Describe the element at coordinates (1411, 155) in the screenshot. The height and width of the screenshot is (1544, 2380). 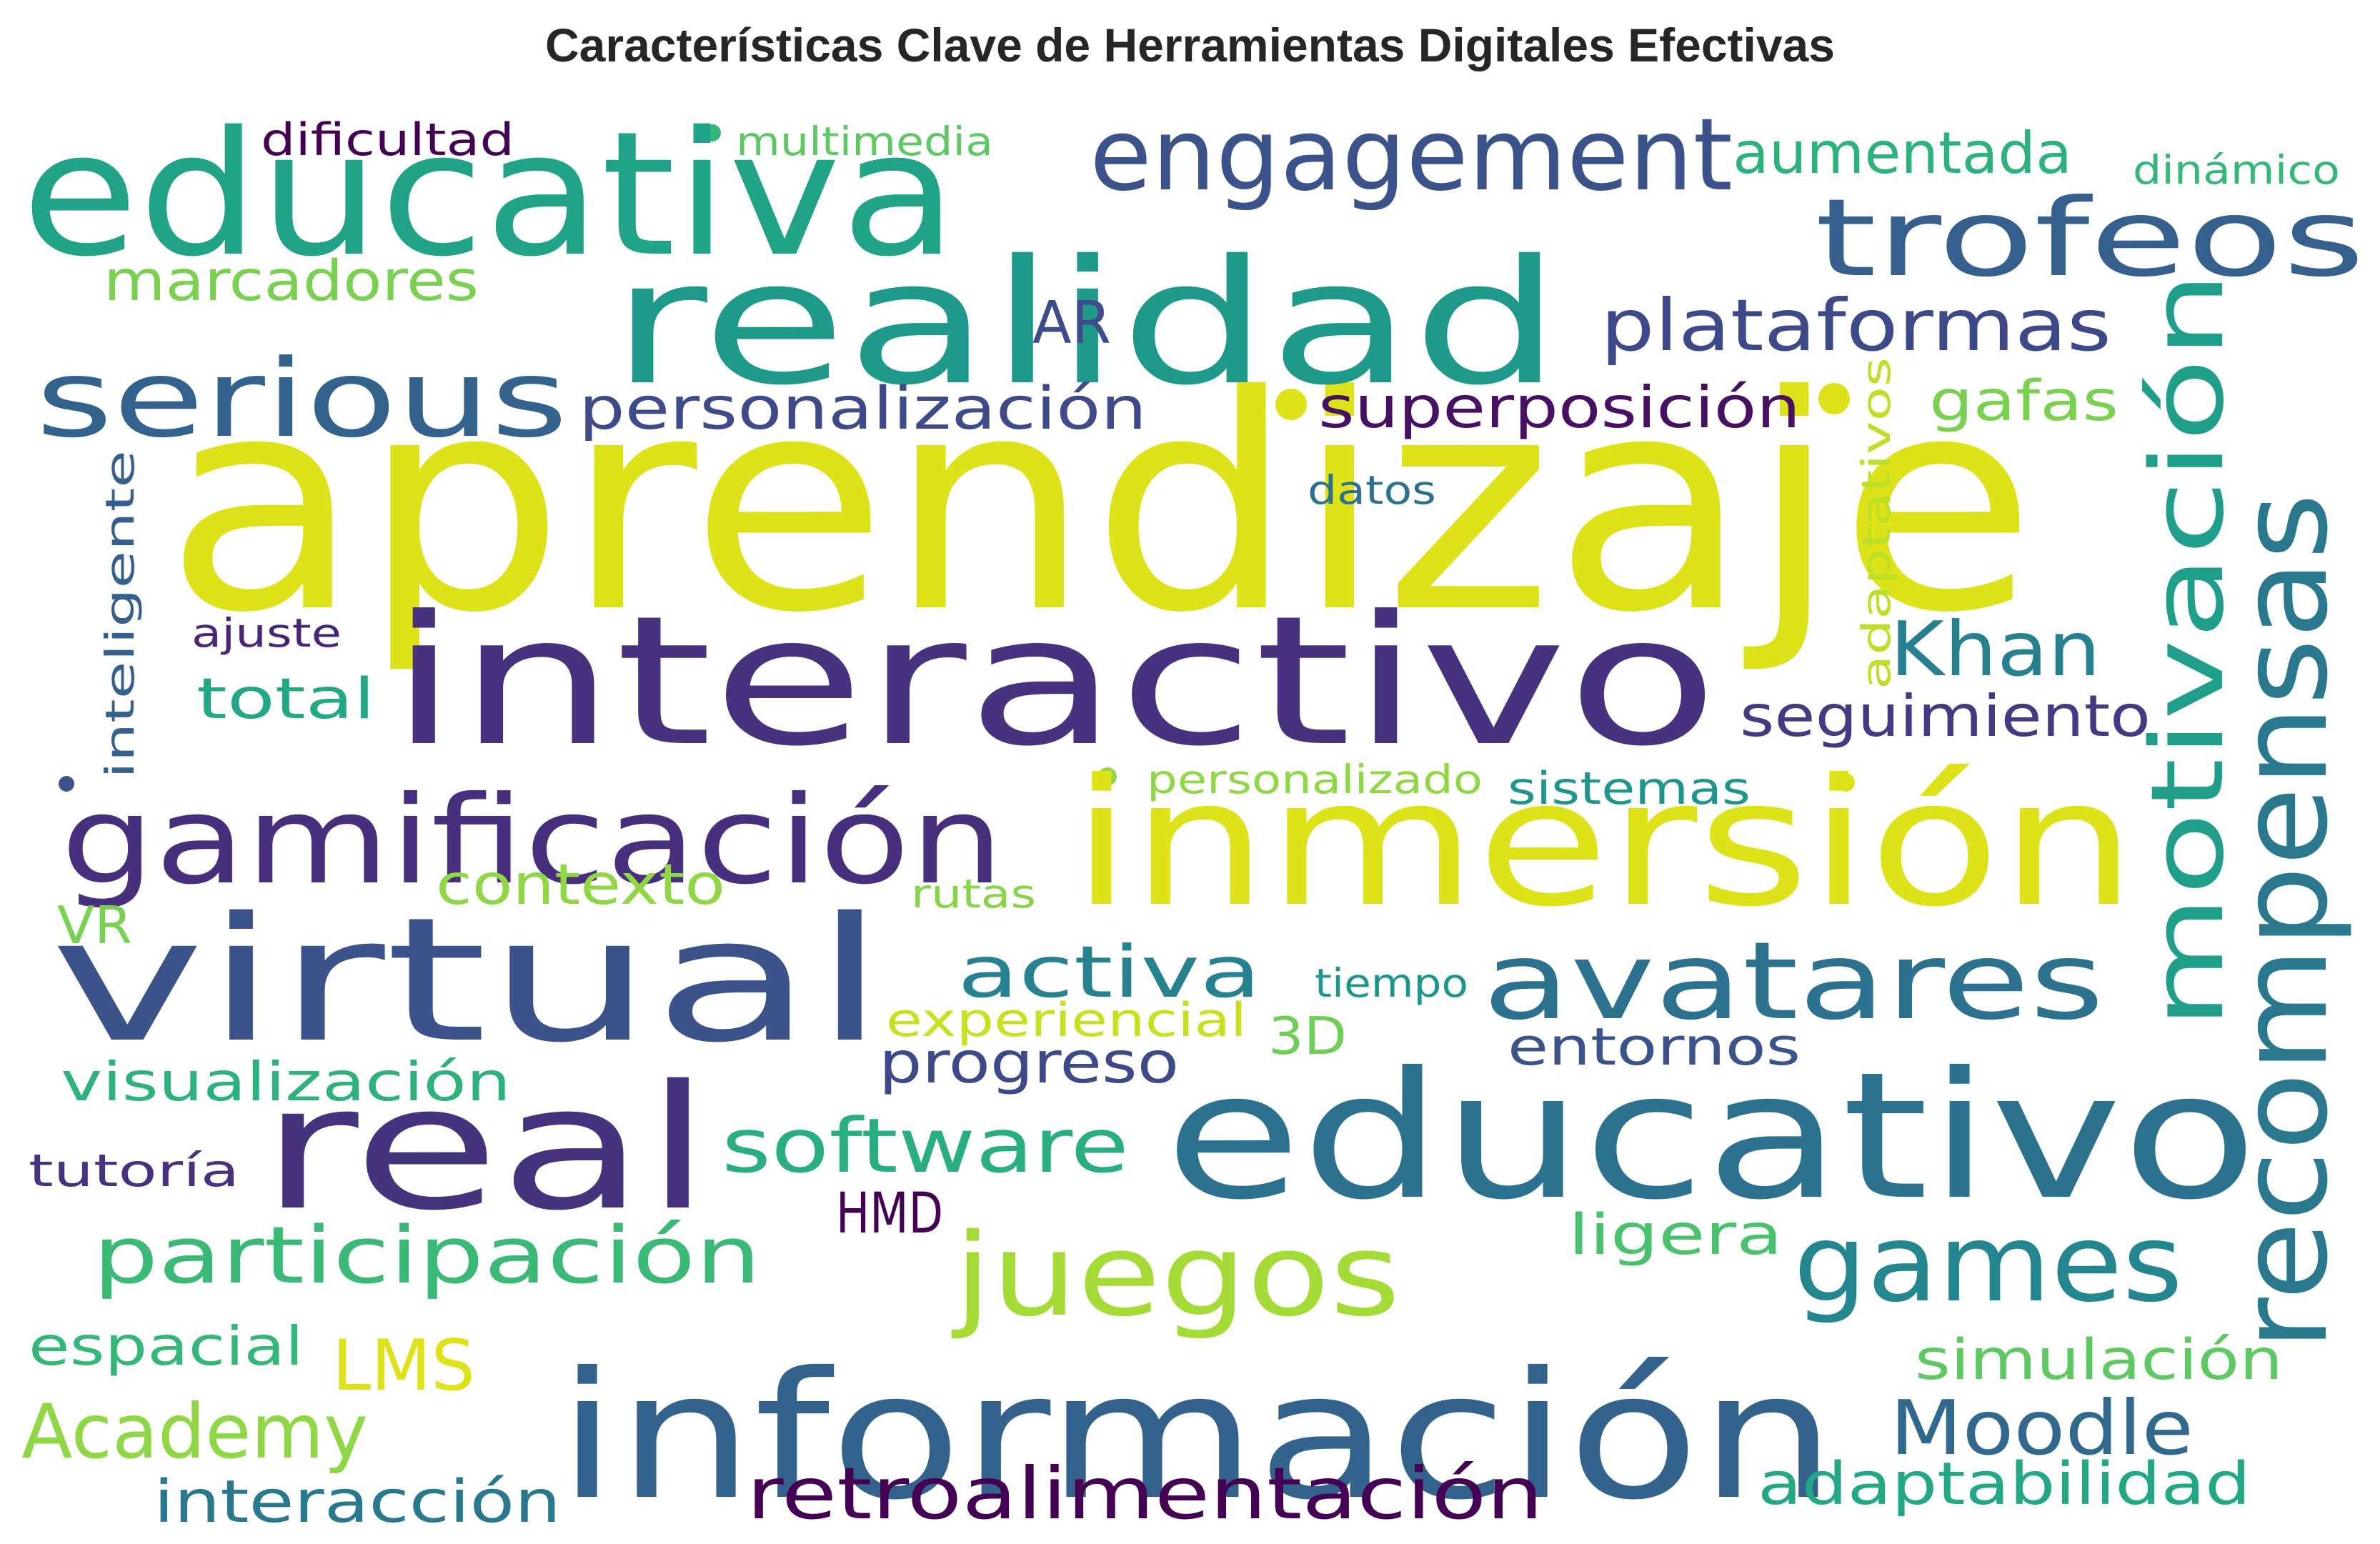
I see `word-engagement: engagement` at that location.